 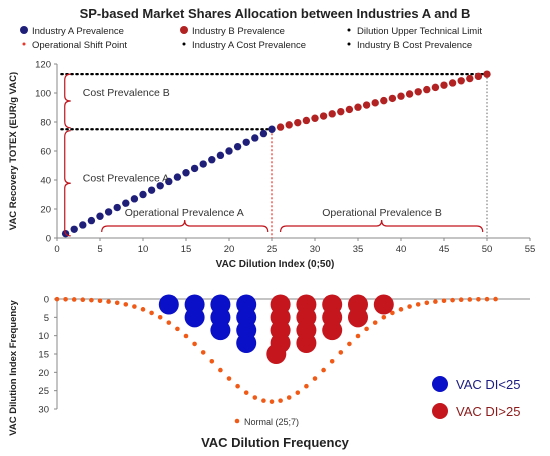 I want to click on legend-marker-b_cost, so click(x=349, y=44).